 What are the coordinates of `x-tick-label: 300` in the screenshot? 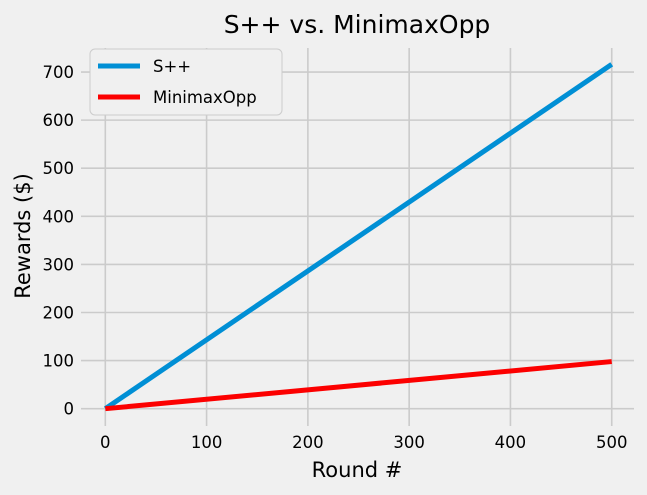 It's located at (409, 442).